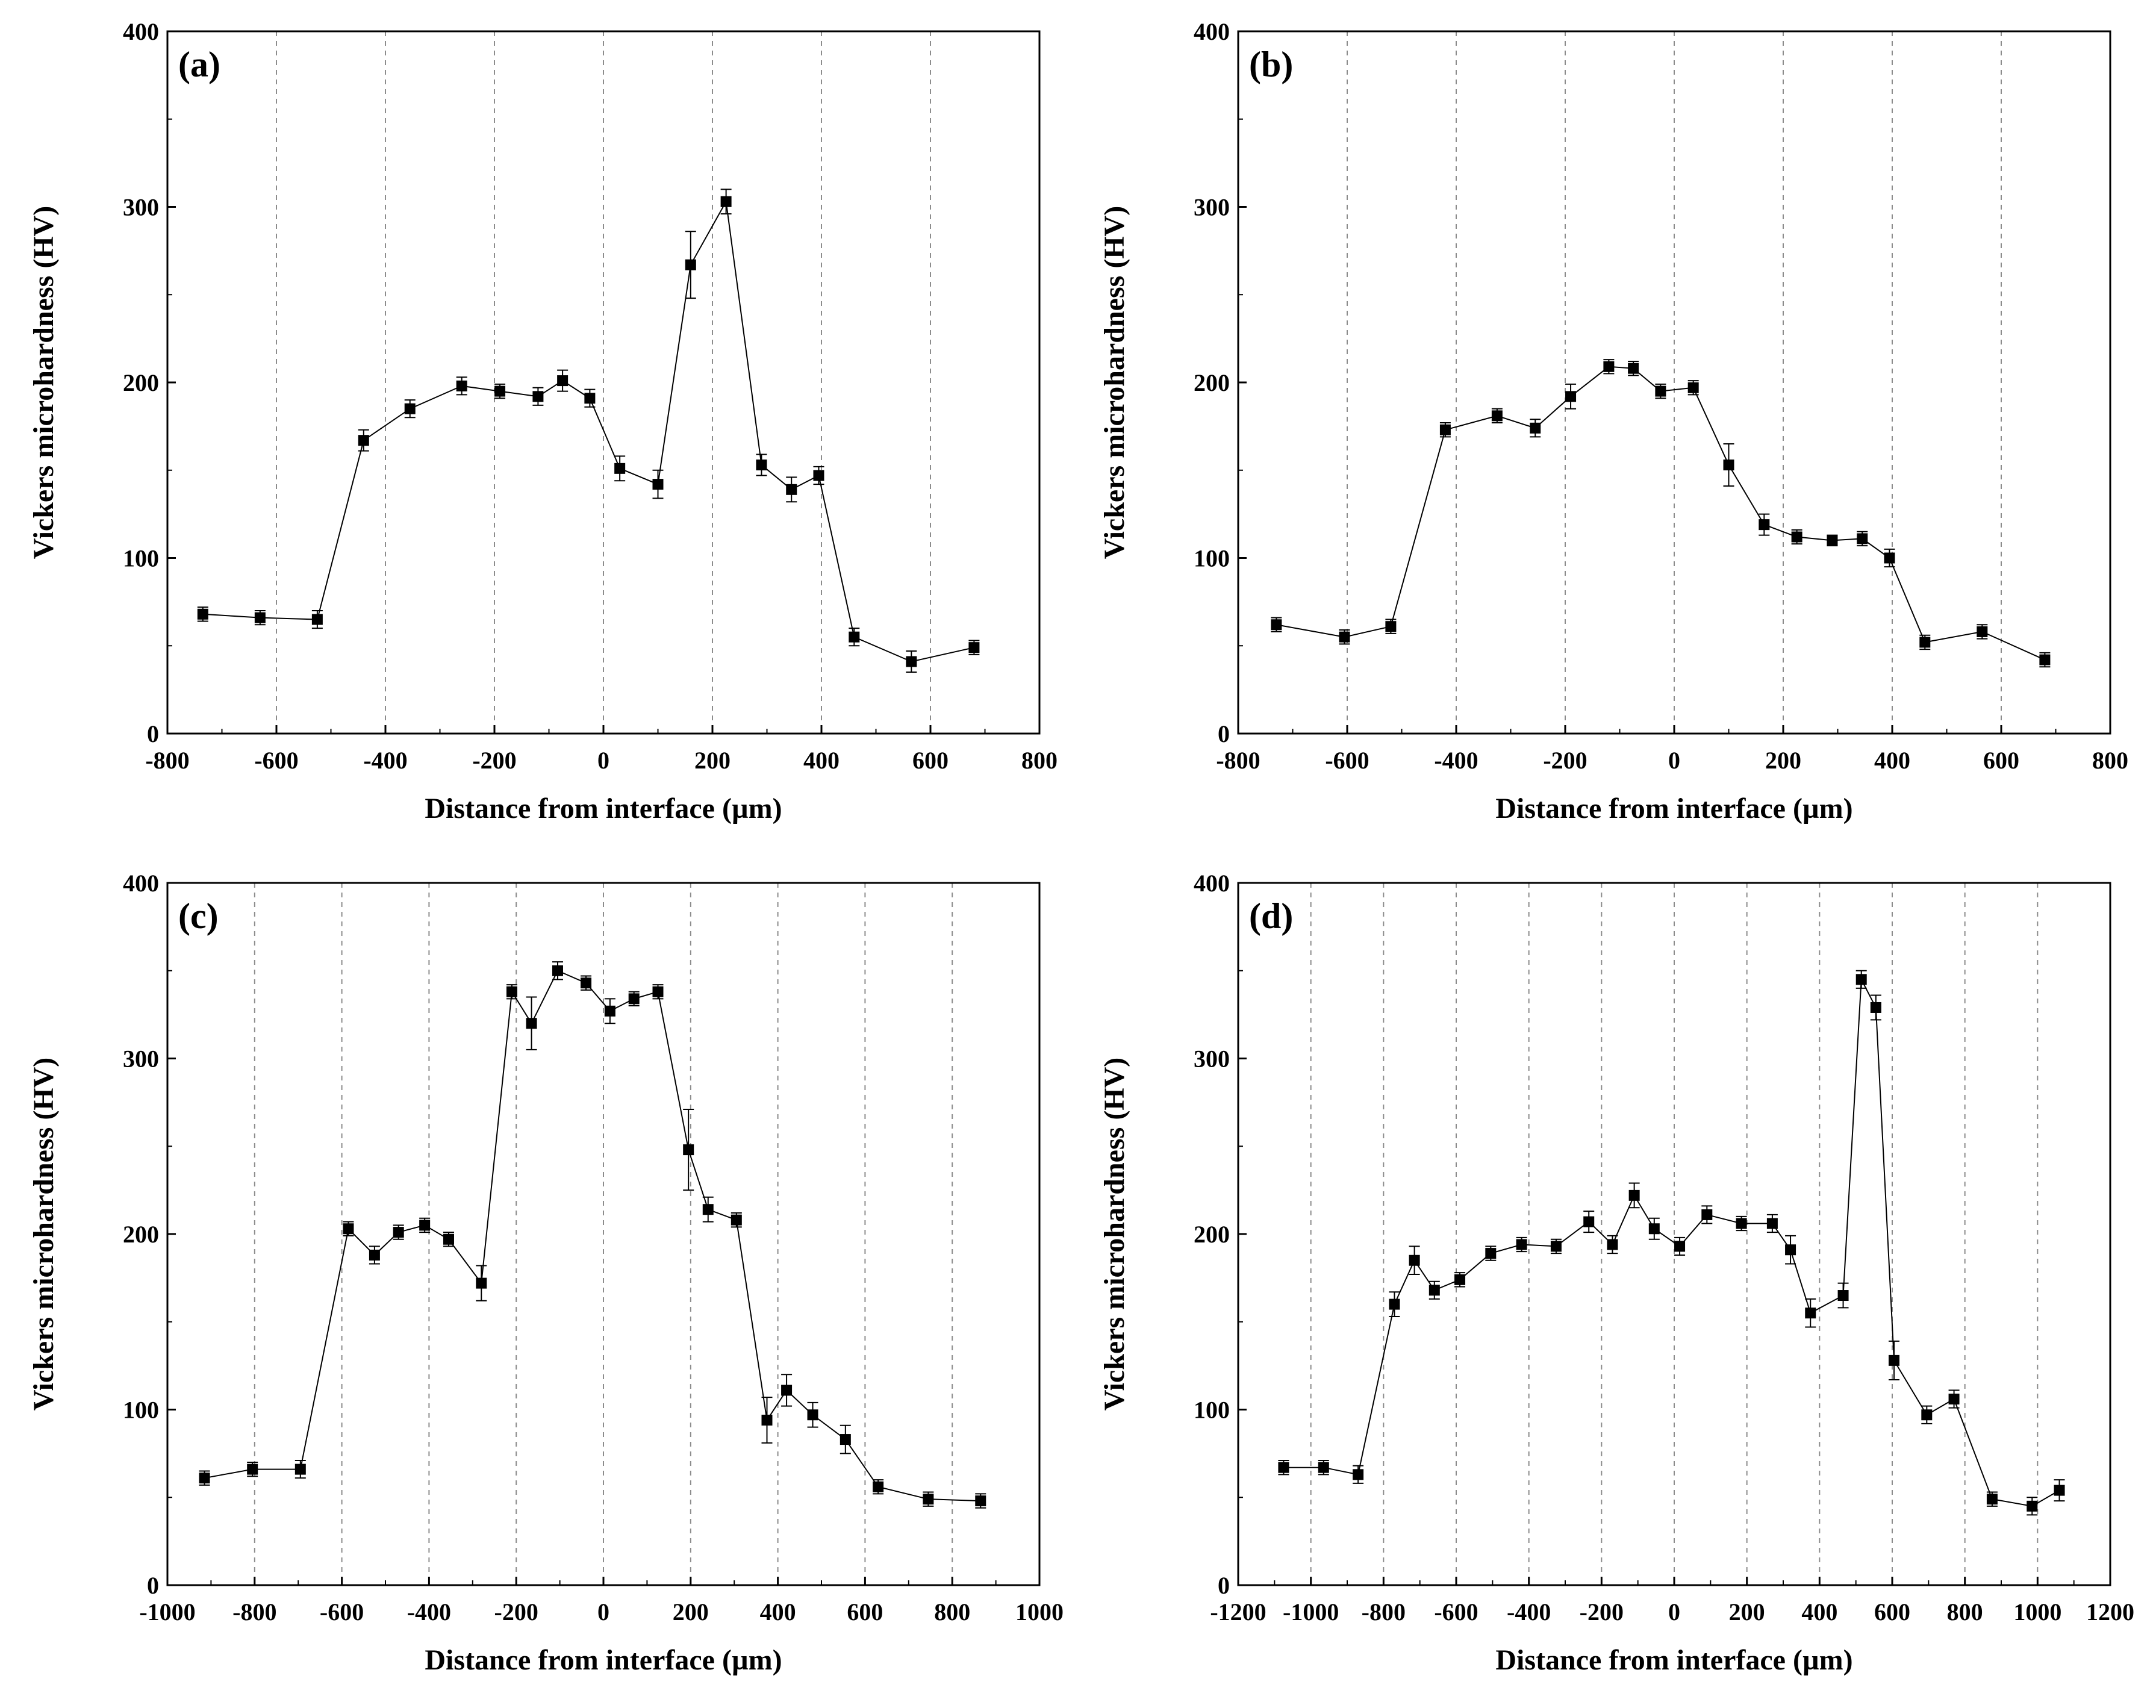 The image size is (2156, 1708). I want to click on x-tick-label: -1200, so click(1238, 1611).